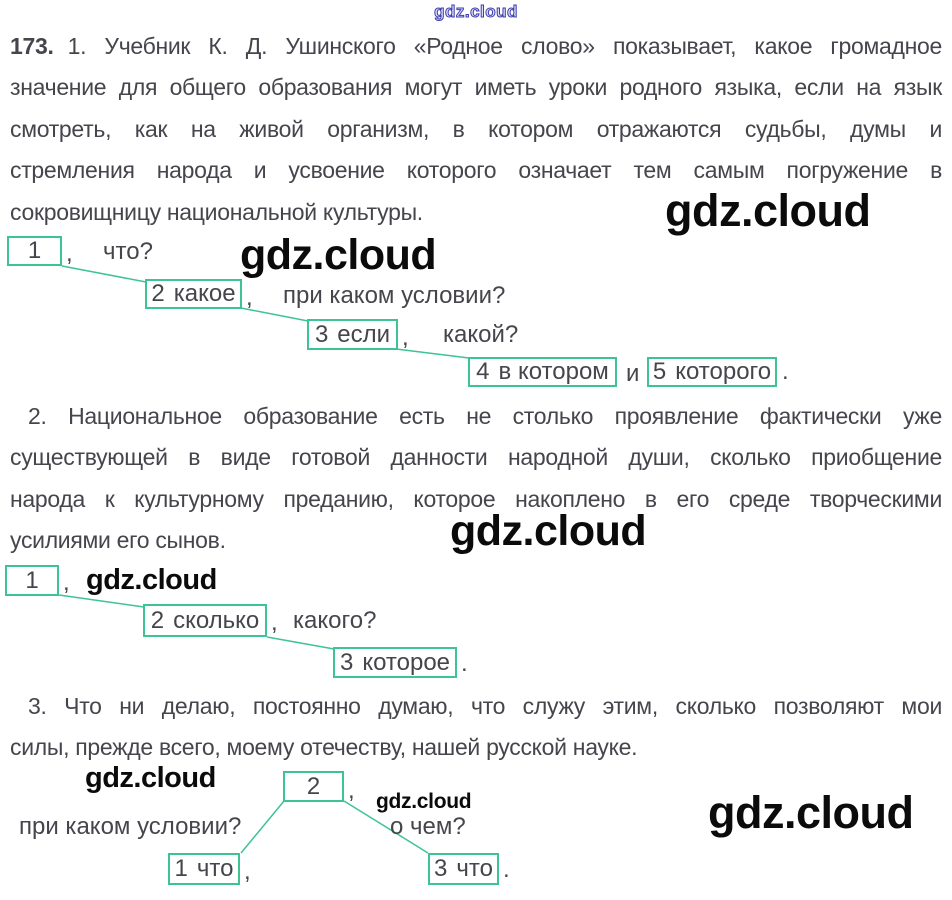 The image size is (952, 900). I want to click on clause-box-5: 5 которого, so click(712, 372).